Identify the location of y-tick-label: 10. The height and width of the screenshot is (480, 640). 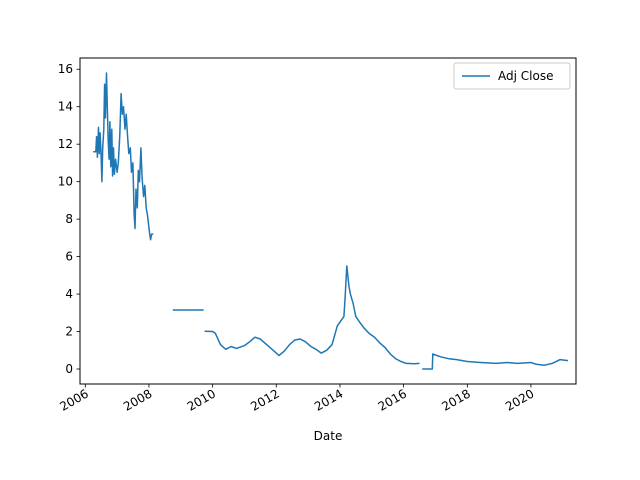
(65, 182).